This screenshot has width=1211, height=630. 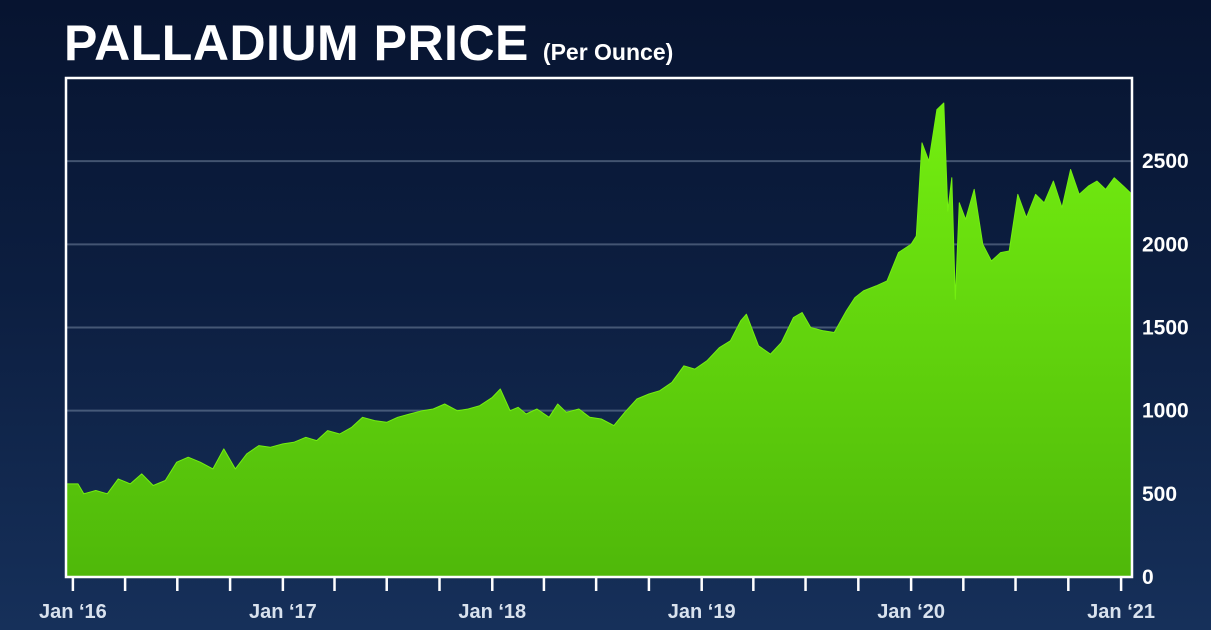 What do you see at coordinates (608, 52) in the screenshot?
I see `chart-subtitle: (Per Ounce)` at bounding box center [608, 52].